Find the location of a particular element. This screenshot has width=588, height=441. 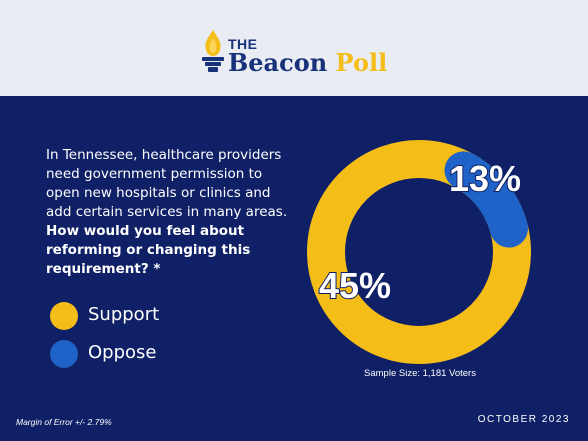

torch-icon is located at coordinates (213, 51).